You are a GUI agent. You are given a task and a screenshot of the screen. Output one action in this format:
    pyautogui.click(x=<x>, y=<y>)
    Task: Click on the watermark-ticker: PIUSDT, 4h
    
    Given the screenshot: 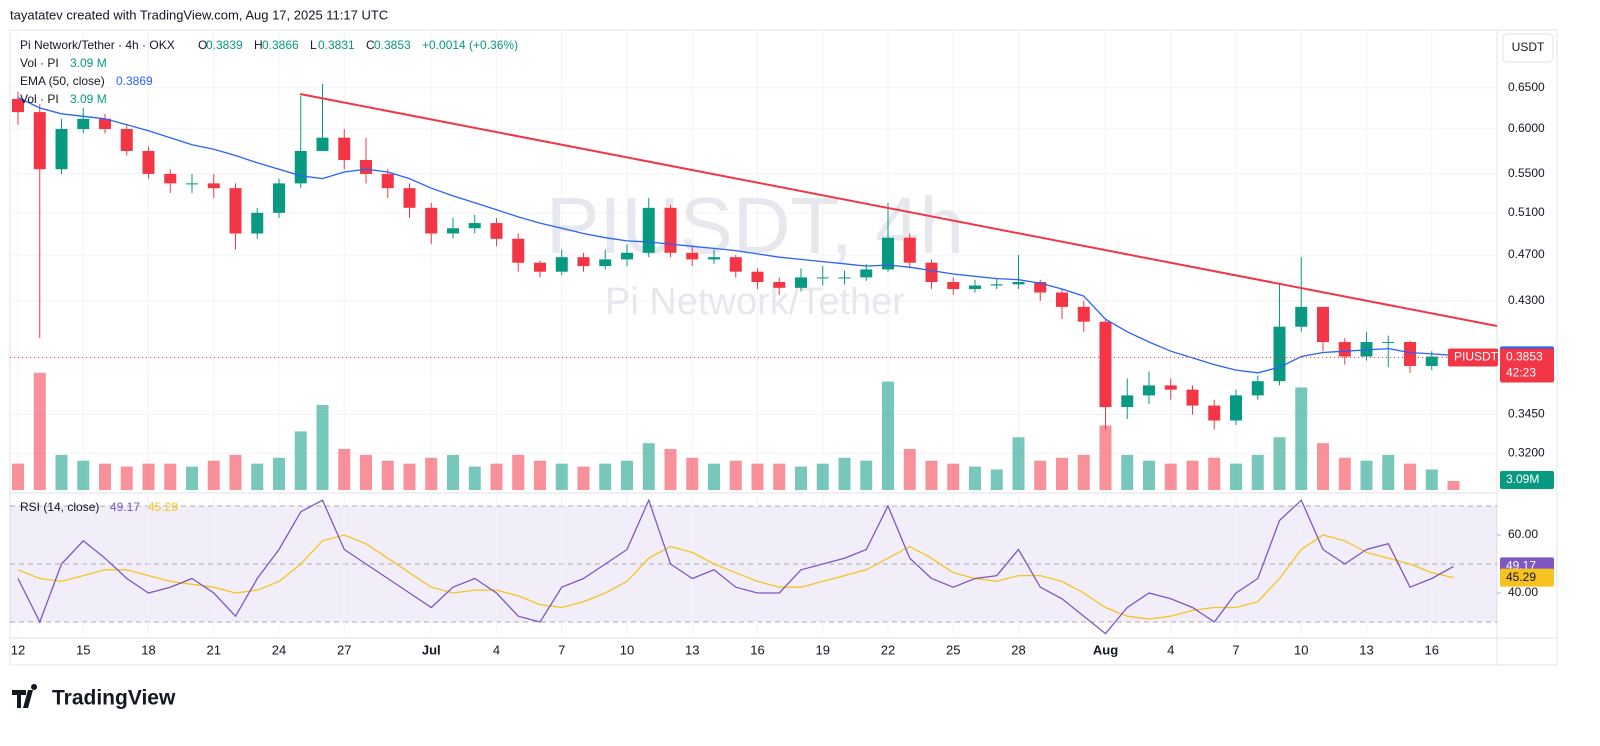 What is the action you would take?
    pyautogui.click(x=755, y=225)
    